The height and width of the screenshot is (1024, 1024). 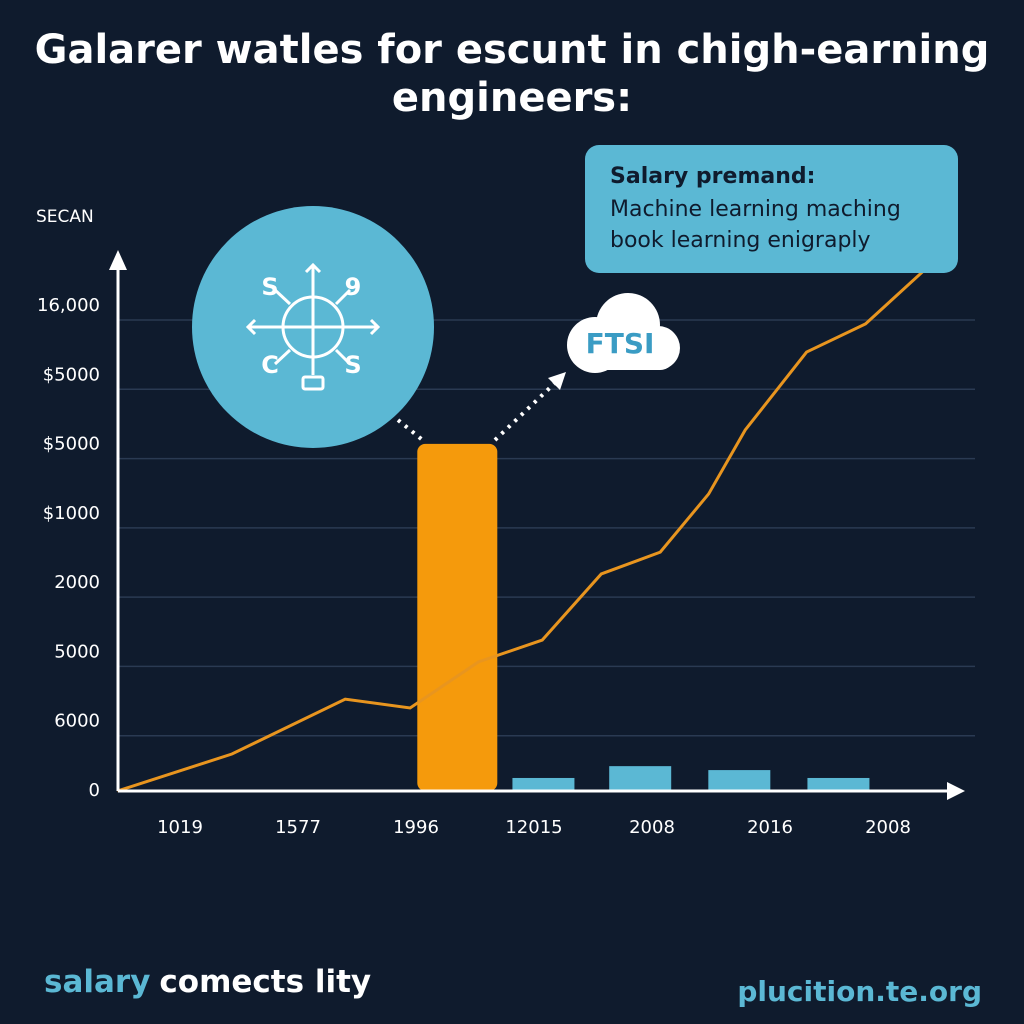 I want to click on footer-right: plucition.te.org, so click(x=859, y=991).